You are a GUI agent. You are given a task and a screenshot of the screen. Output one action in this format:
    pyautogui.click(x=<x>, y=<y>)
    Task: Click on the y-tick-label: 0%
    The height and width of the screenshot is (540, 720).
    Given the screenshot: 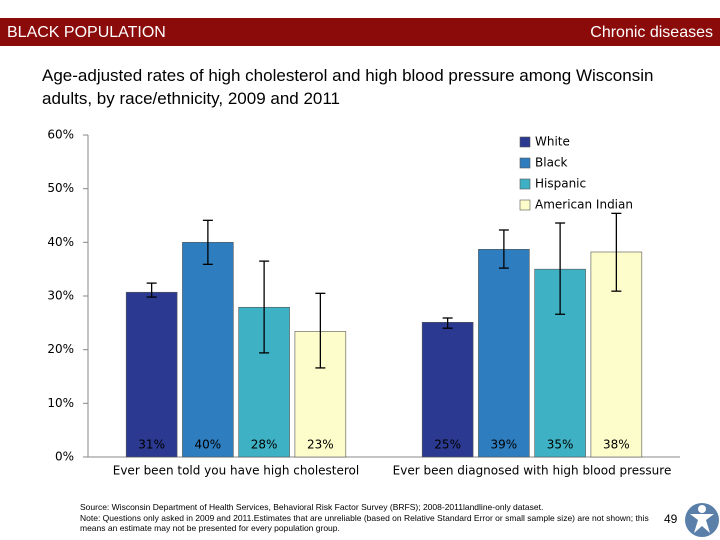 What is the action you would take?
    pyautogui.click(x=64, y=457)
    